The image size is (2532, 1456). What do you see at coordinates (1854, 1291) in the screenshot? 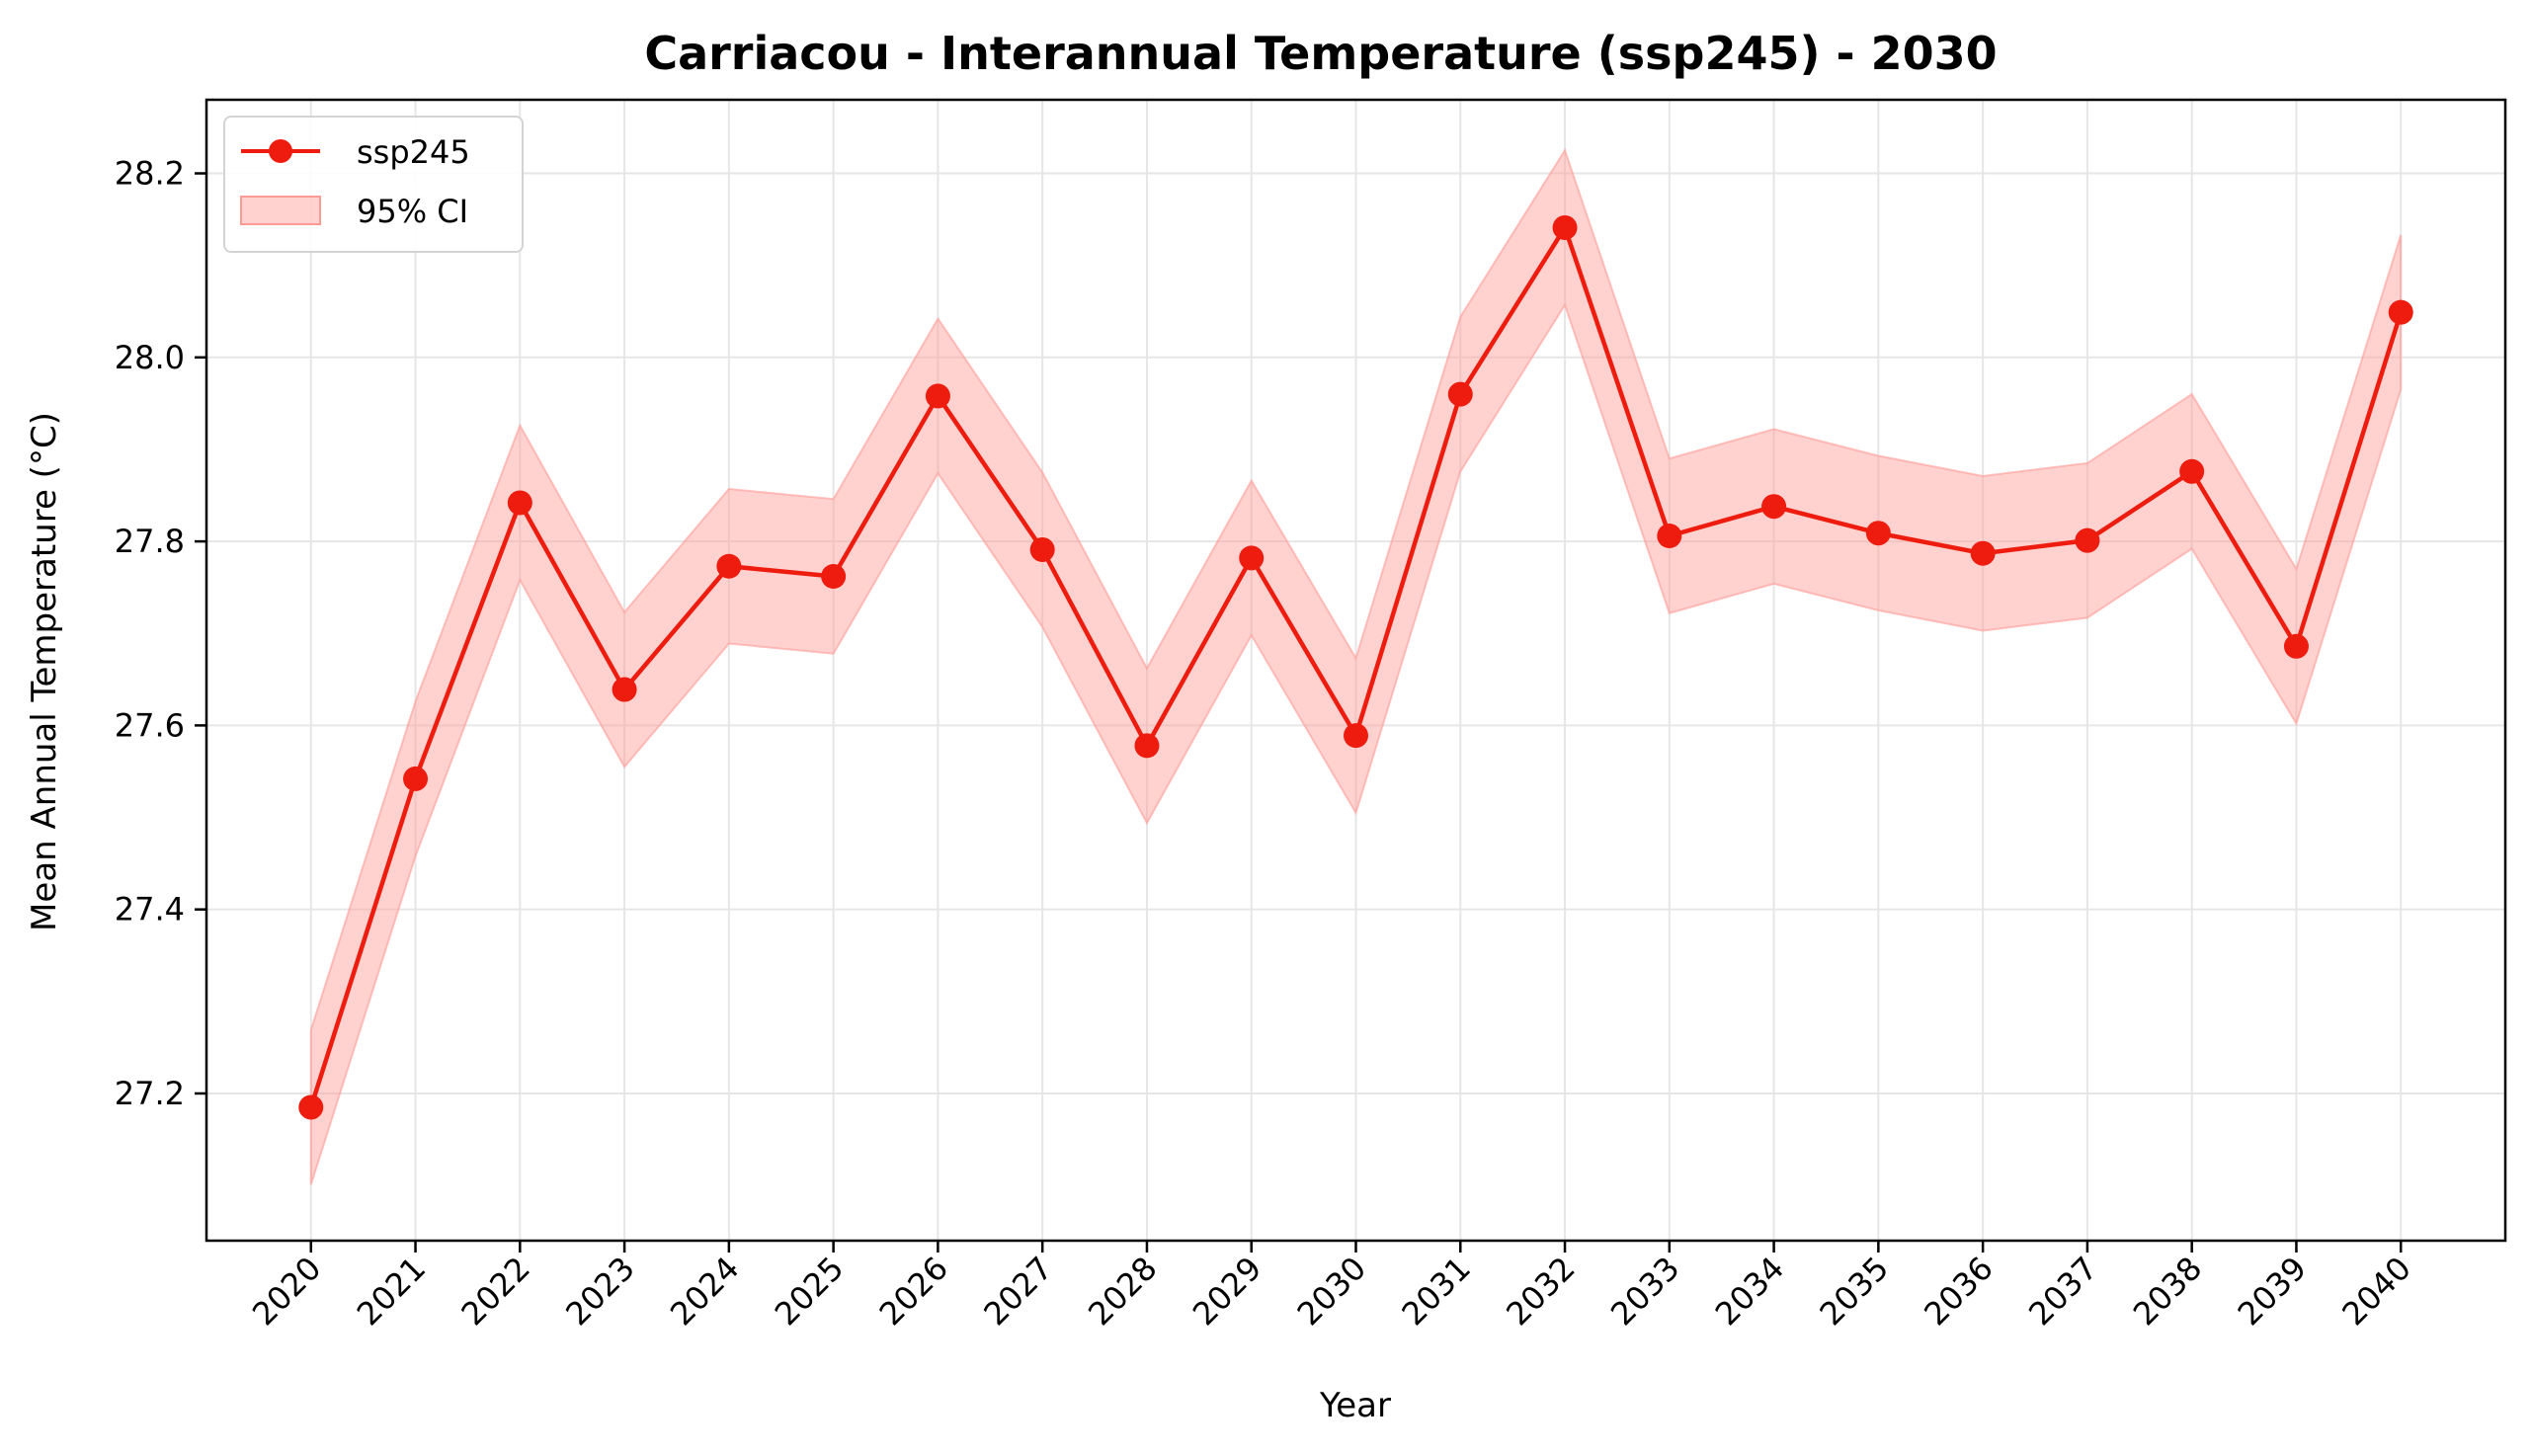
I see `x-tick-label: 2035` at bounding box center [1854, 1291].